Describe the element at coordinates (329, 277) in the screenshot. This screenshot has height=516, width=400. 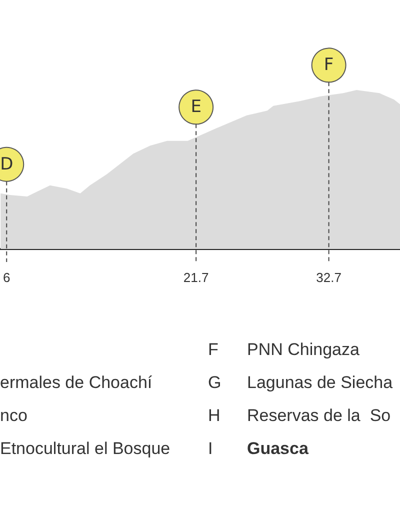
I see `x-tick-label: 32.7` at that location.